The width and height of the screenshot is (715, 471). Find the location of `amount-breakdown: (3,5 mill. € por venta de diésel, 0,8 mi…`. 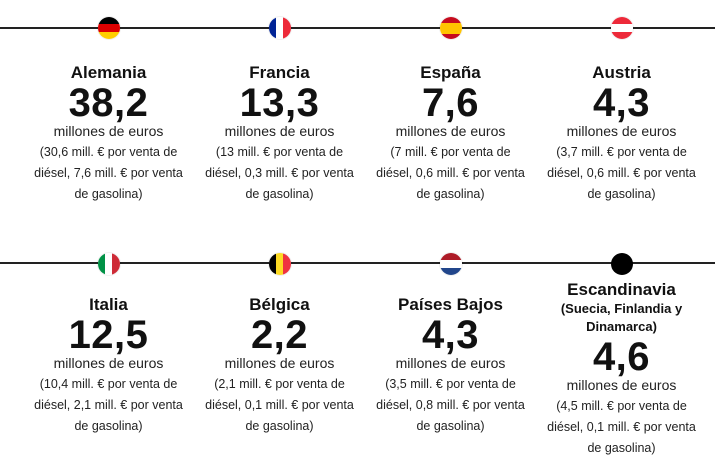

amount-breakdown: (3,5 mill. € por venta de diésel, 0,8 mi… is located at coordinates (450, 405).